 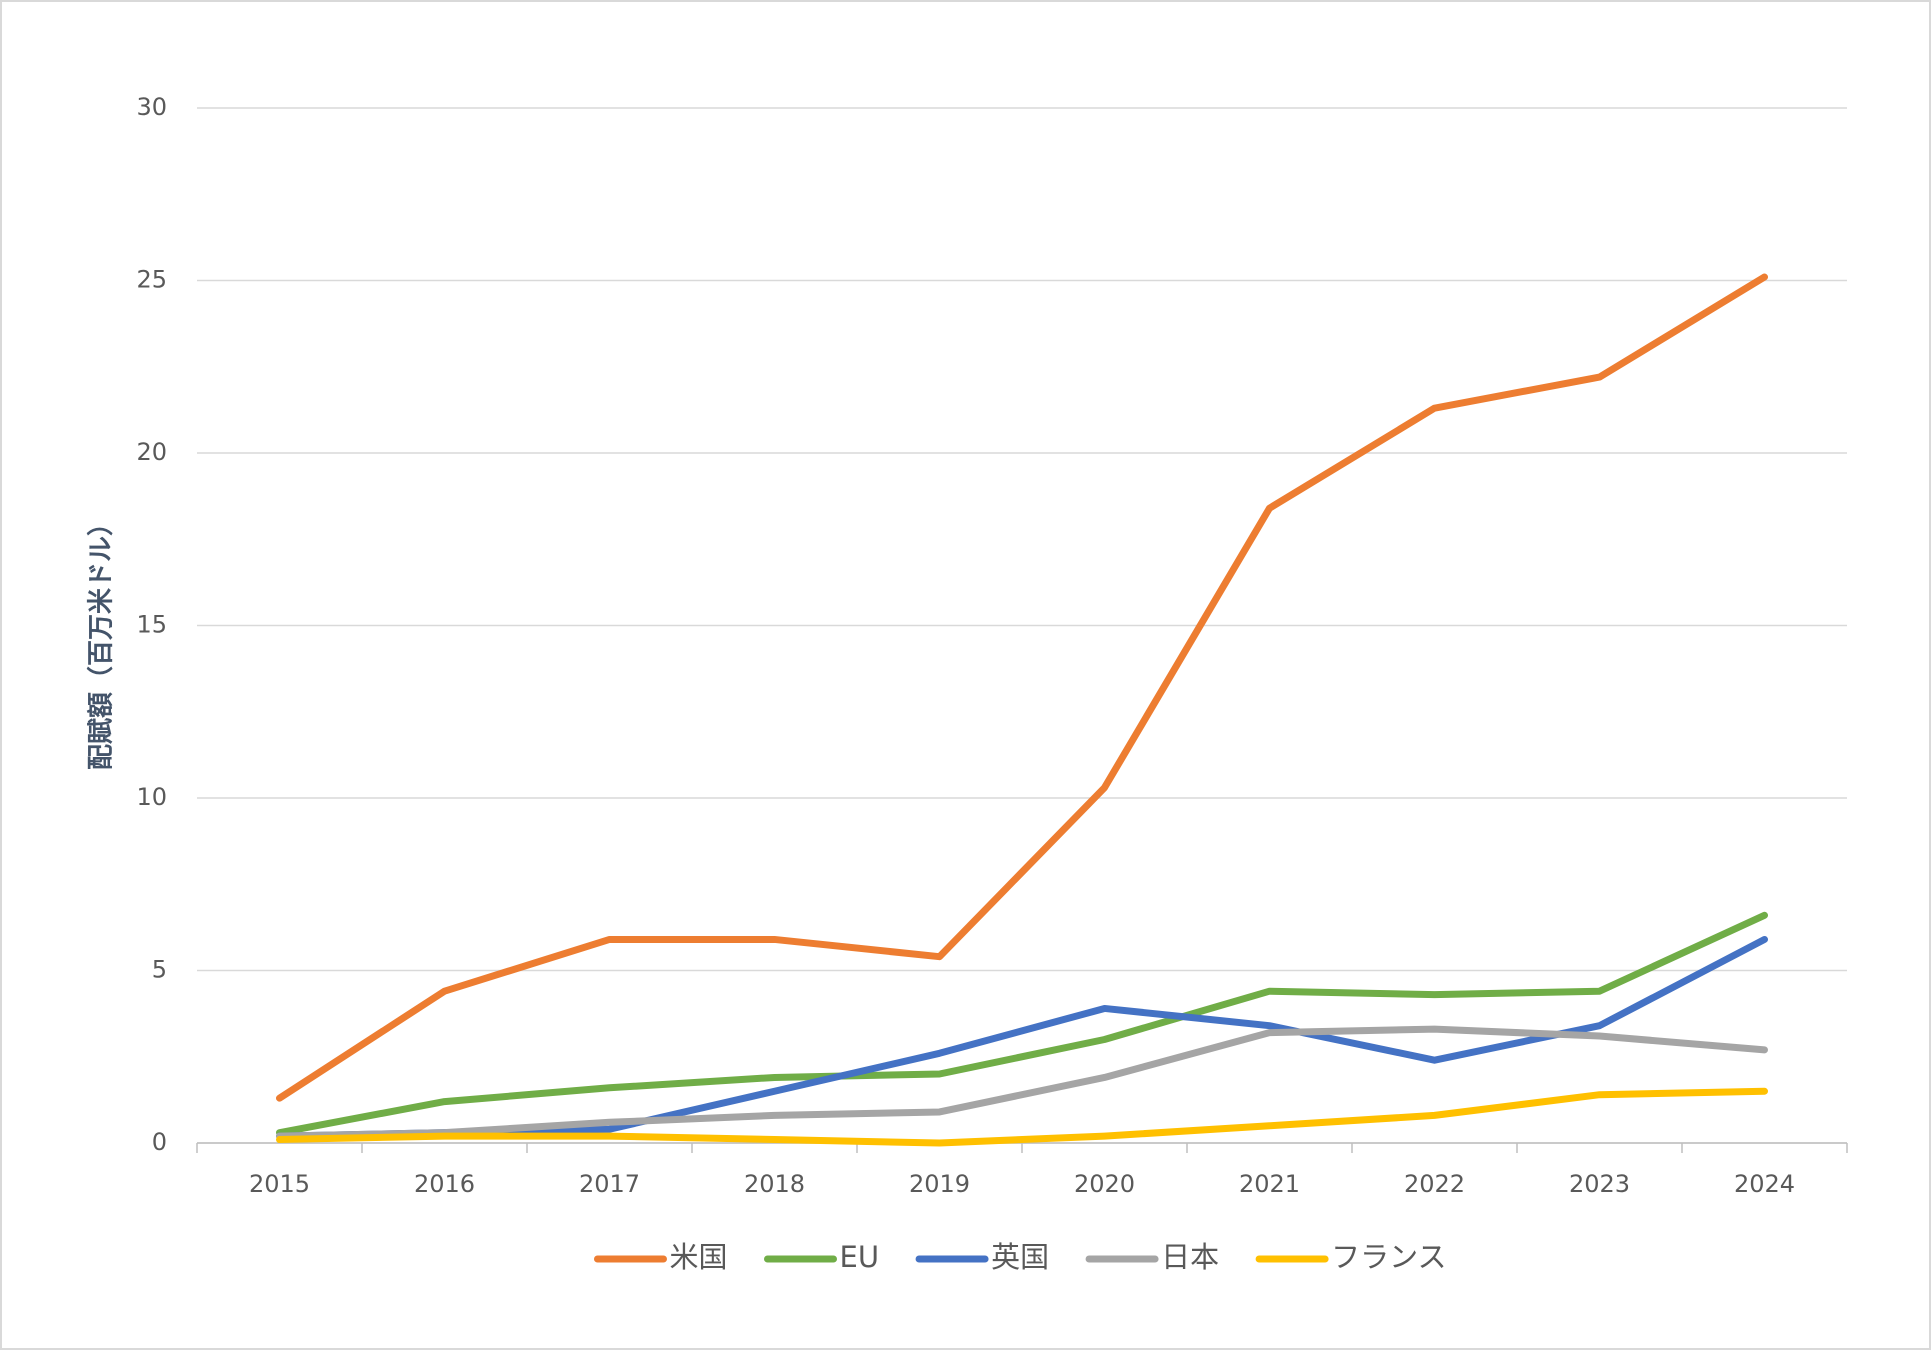 I want to click on y-tick-label: 20, so click(x=151, y=452).